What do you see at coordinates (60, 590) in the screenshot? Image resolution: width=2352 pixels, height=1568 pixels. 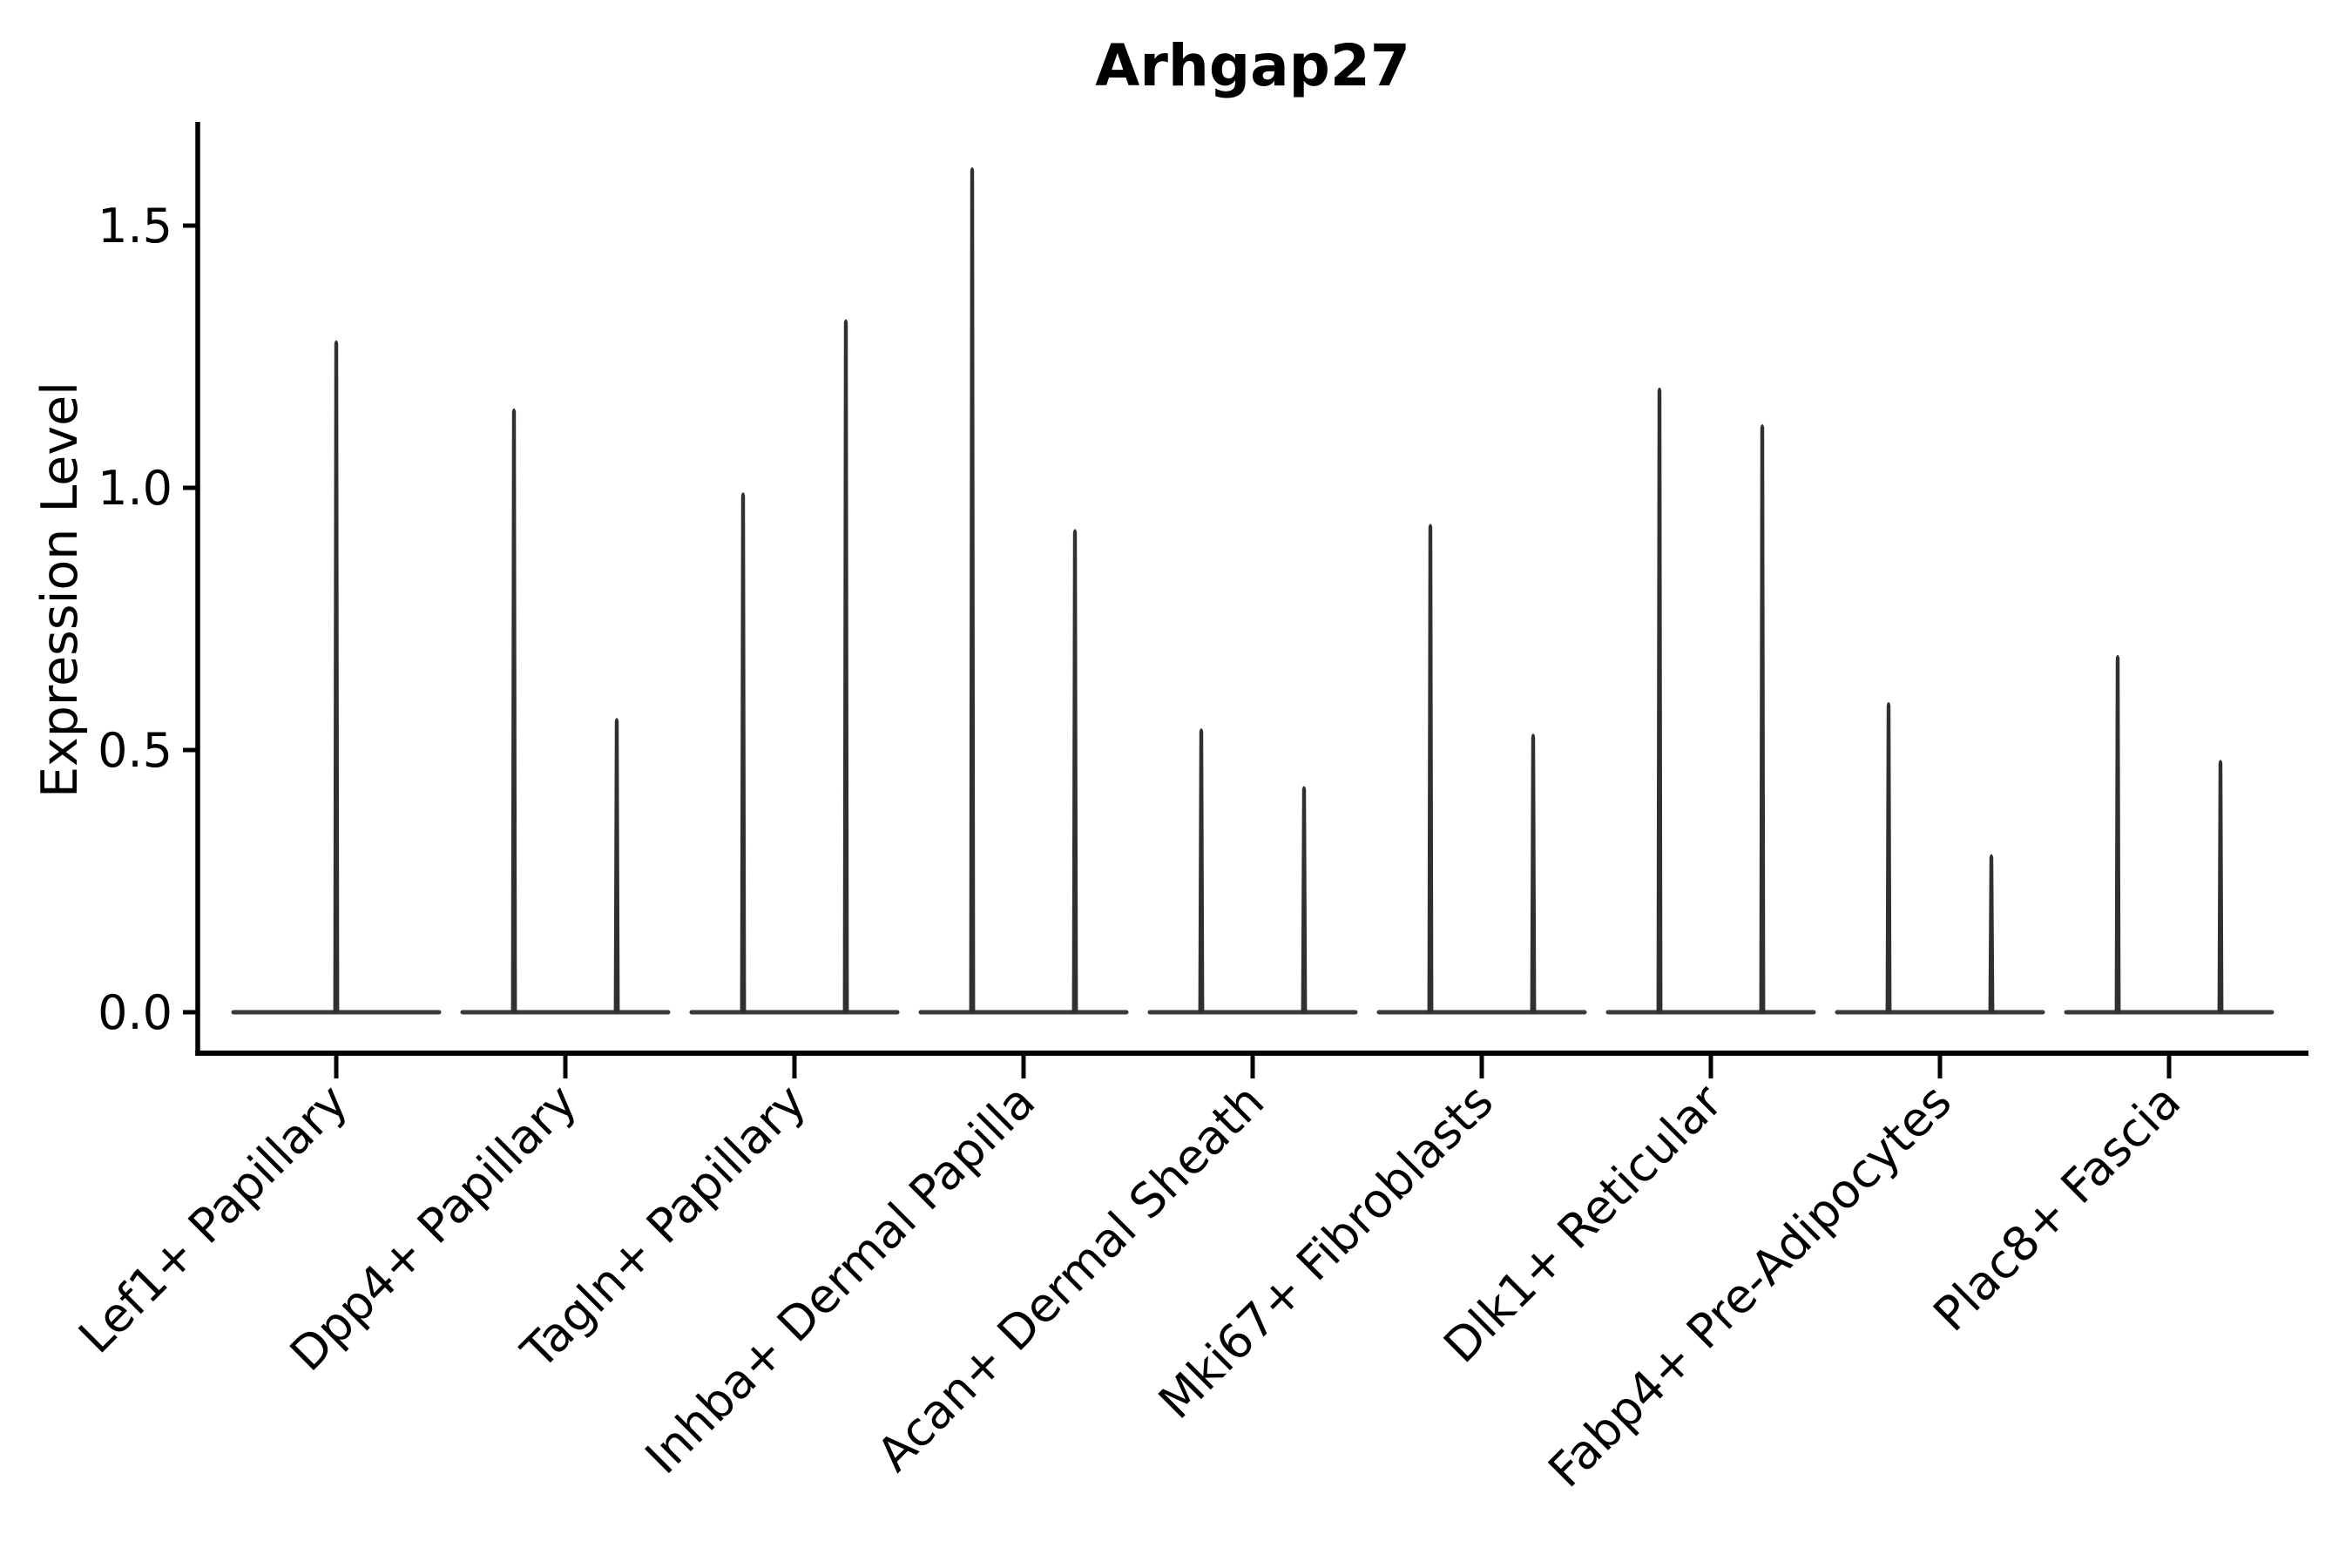 I see `y-axis-label: Expression Level` at bounding box center [60, 590].